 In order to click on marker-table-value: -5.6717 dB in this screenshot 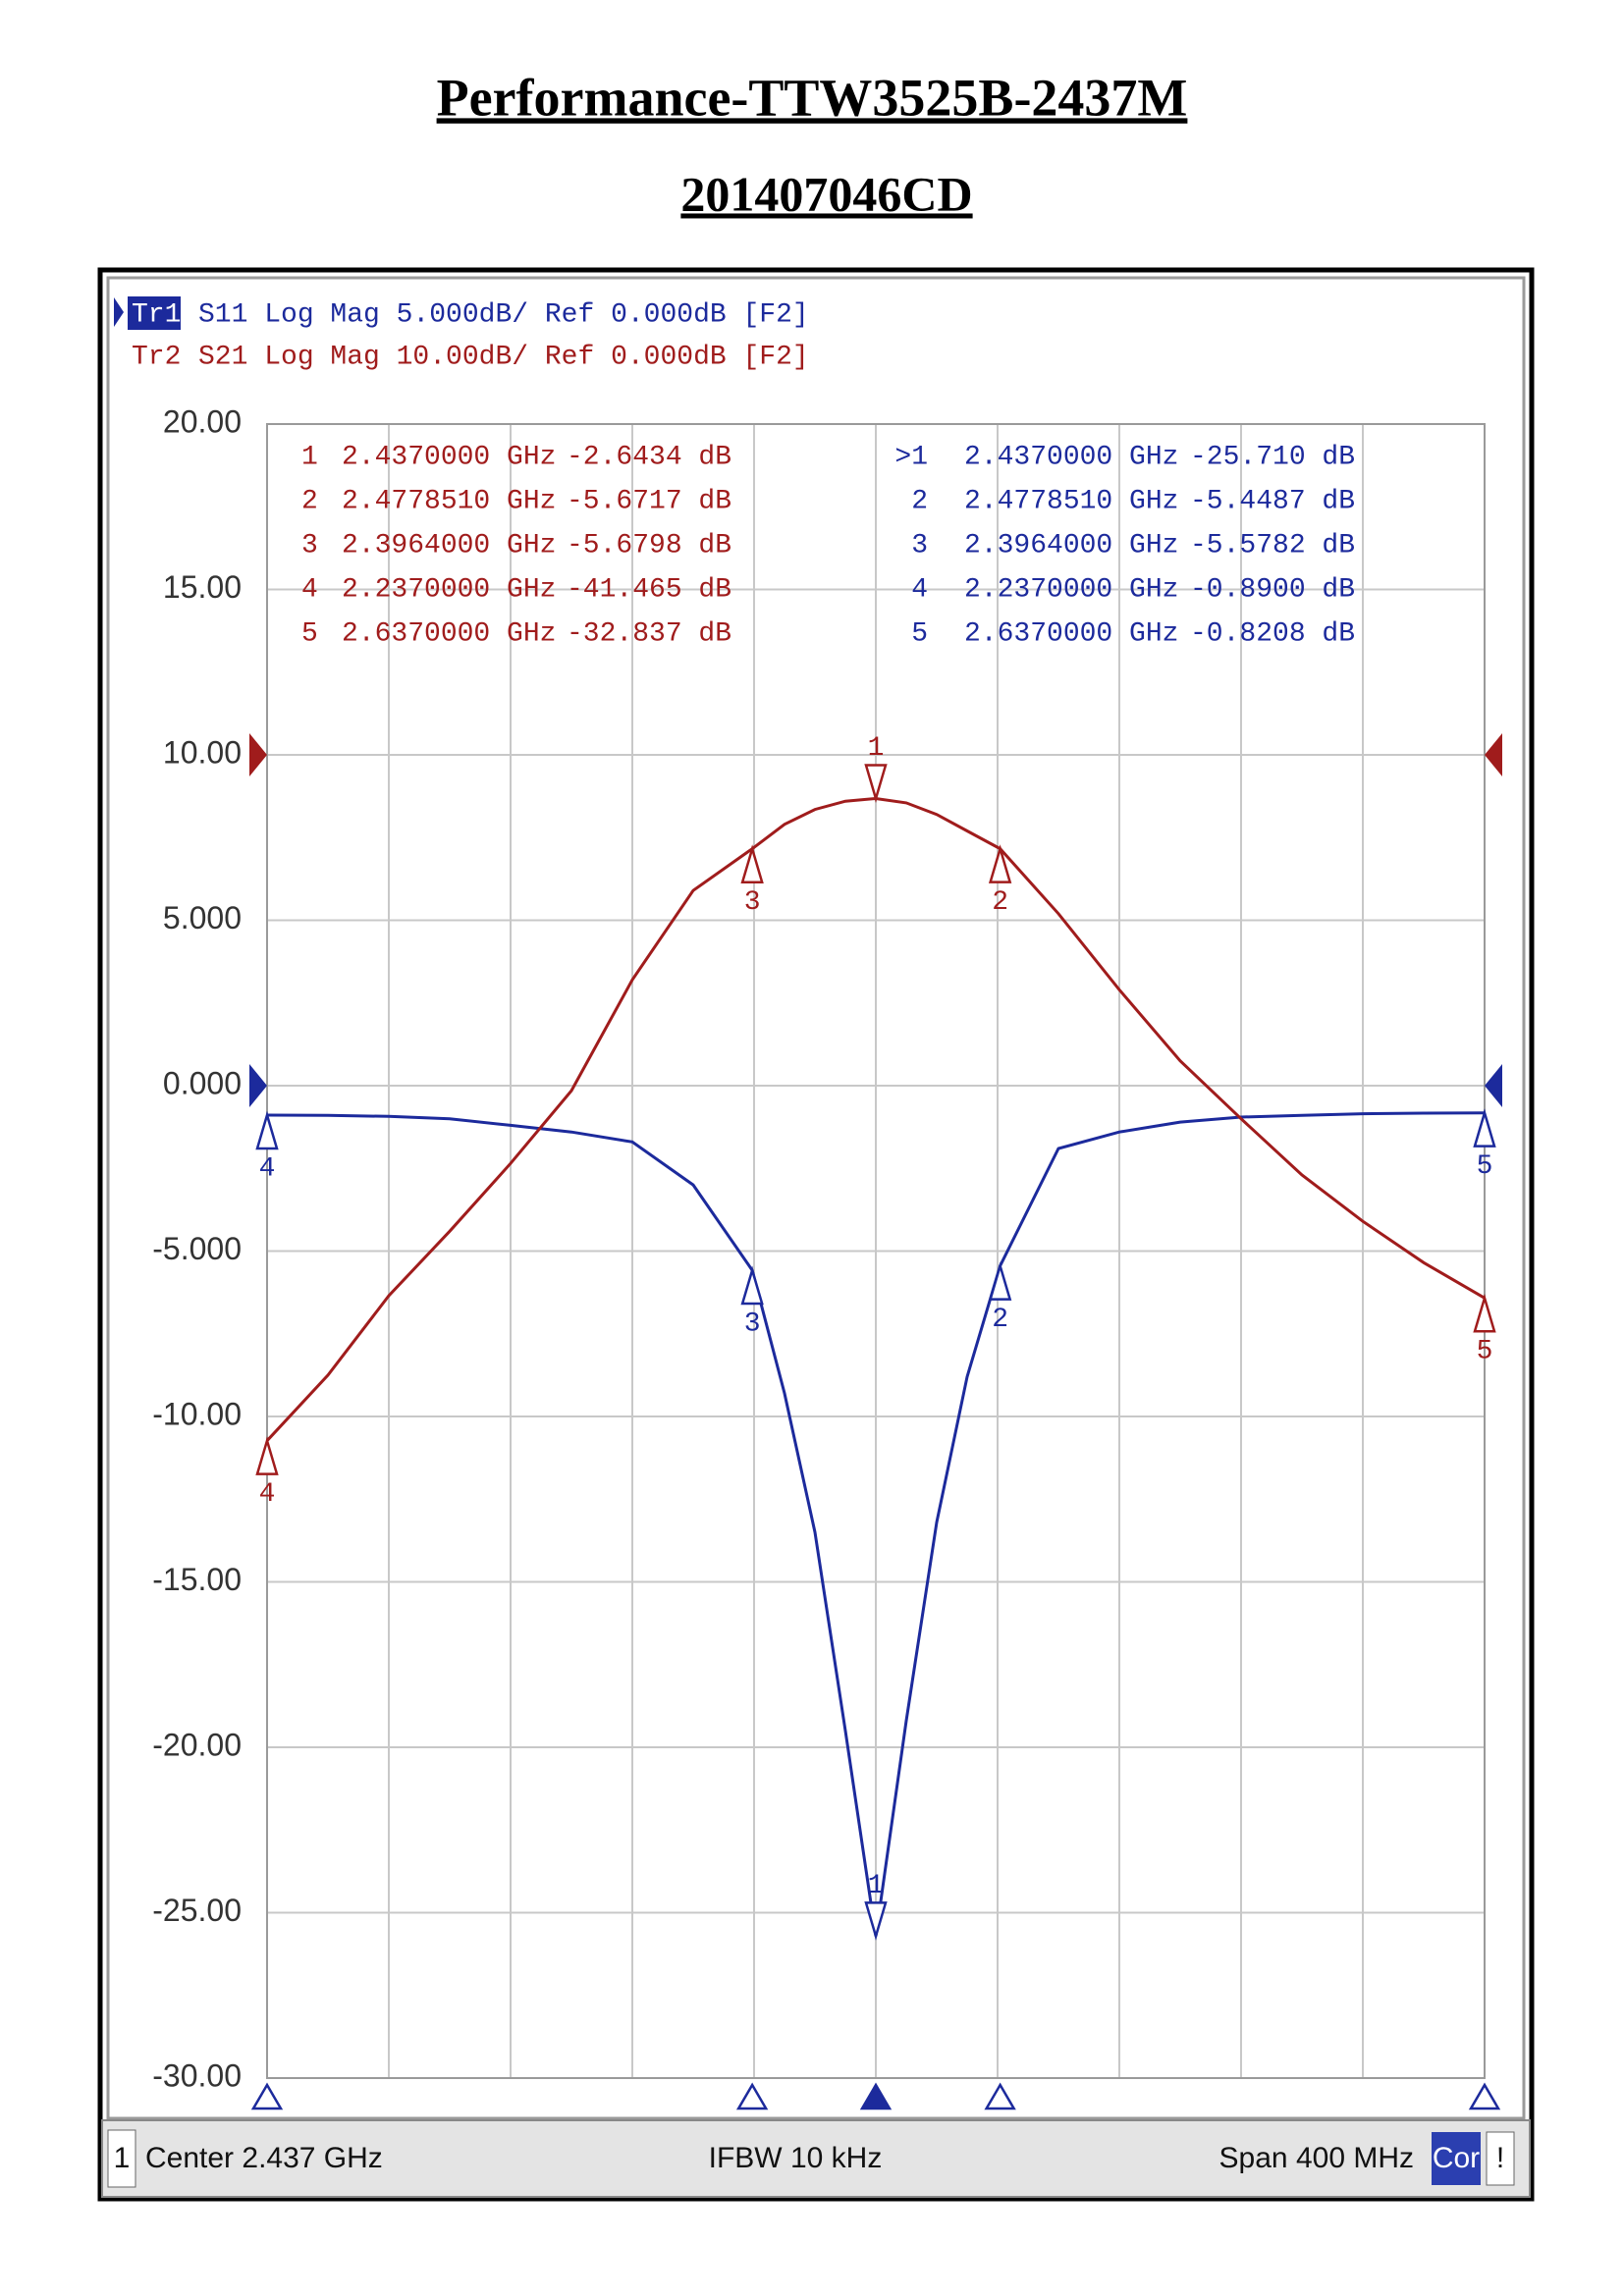, I will do `click(649, 501)`.